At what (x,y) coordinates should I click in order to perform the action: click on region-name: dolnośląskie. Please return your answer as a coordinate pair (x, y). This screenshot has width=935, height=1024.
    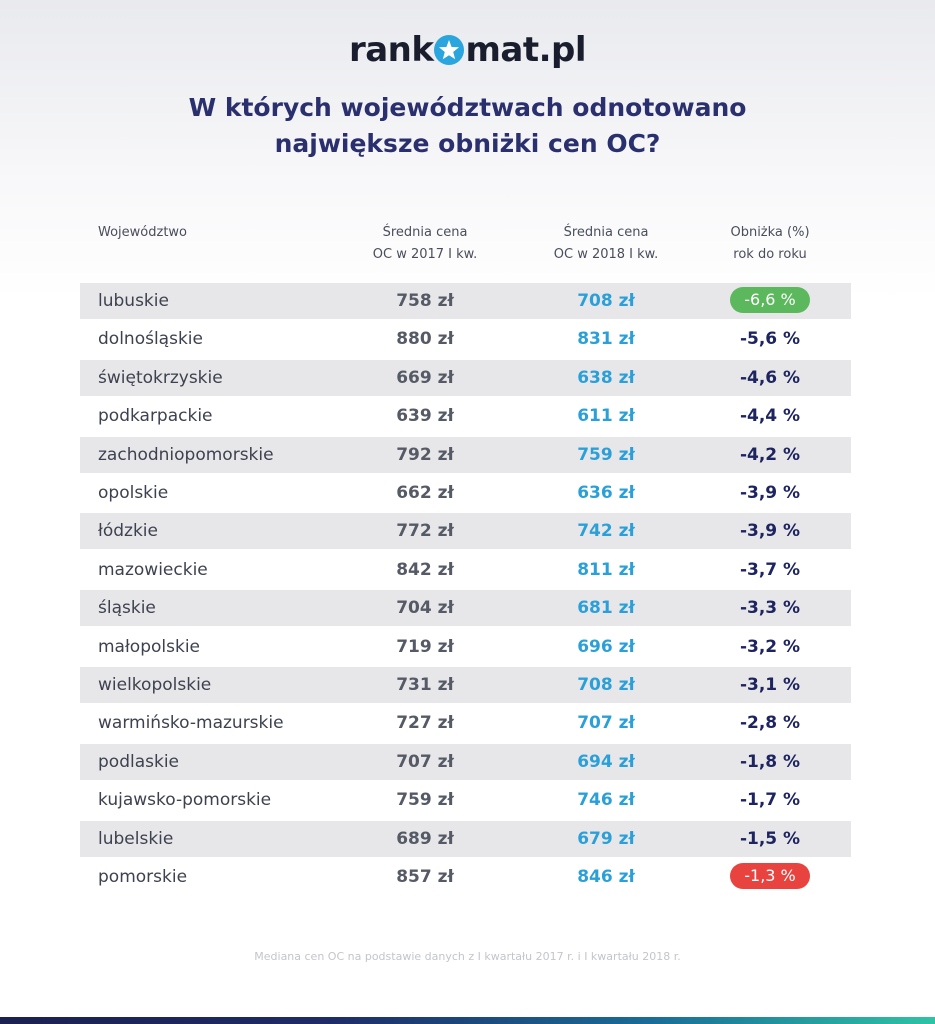
    Looking at the image, I should click on (150, 339).